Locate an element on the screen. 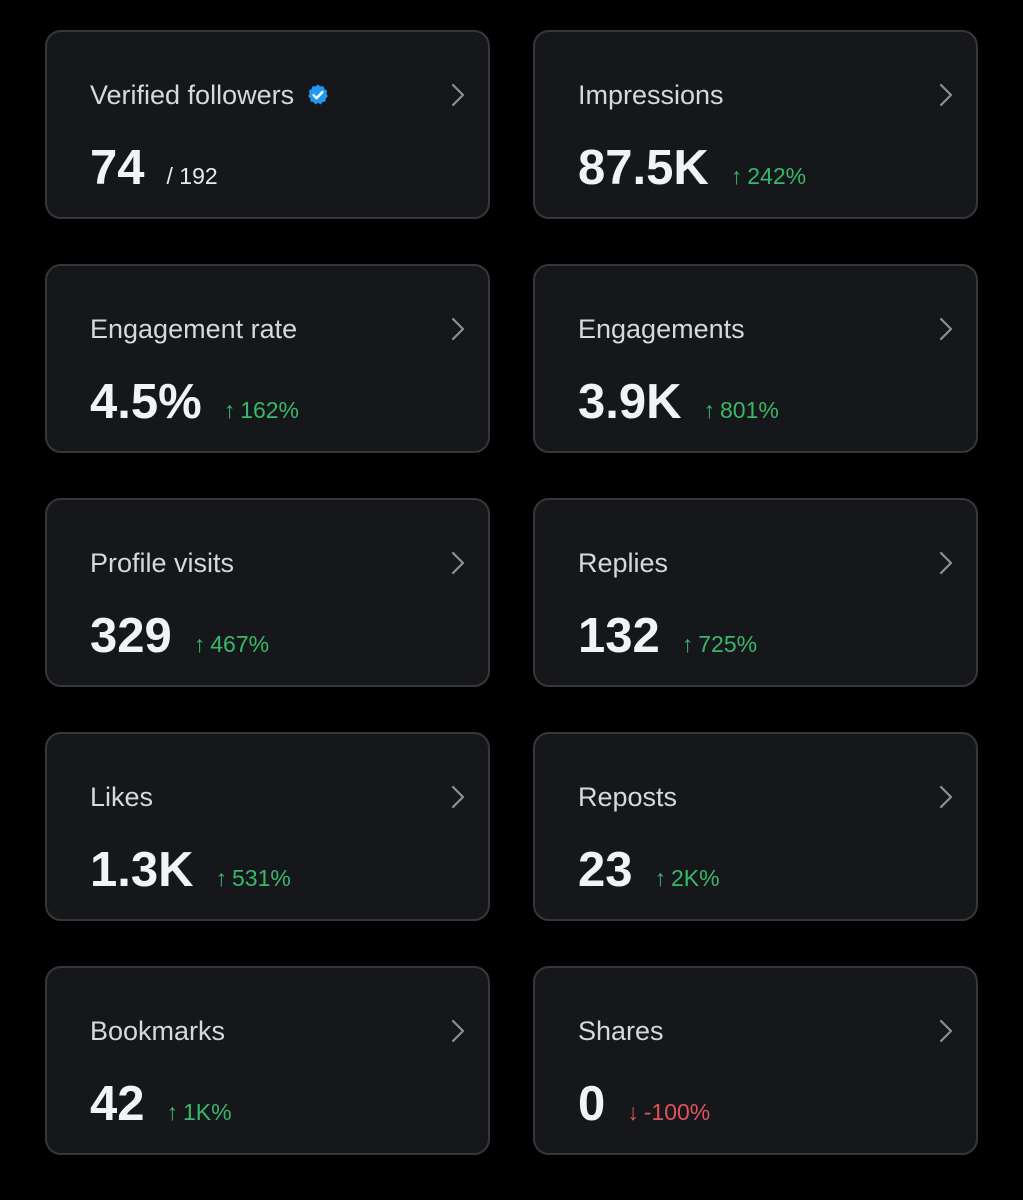 The width and height of the screenshot is (1023, 1200). card-title: Engagements is located at coordinates (661, 329).